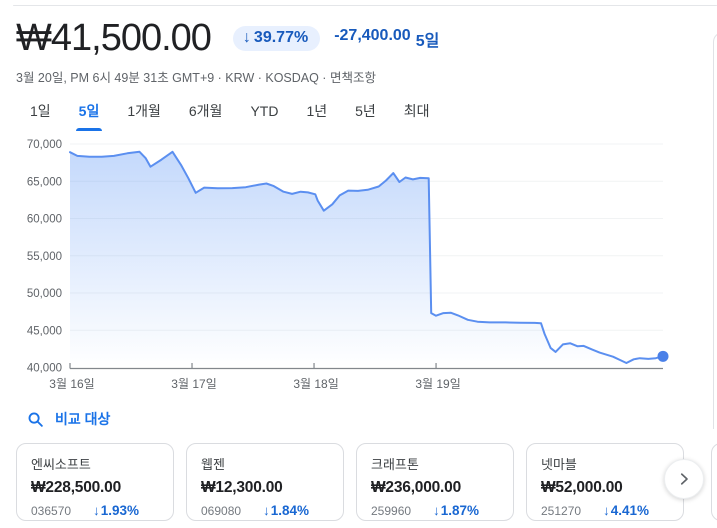 Image resolution: width=717 pixels, height=528 pixels. What do you see at coordinates (391, 511) in the screenshot?
I see `ticker-code: 259960` at bounding box center [391, 511].